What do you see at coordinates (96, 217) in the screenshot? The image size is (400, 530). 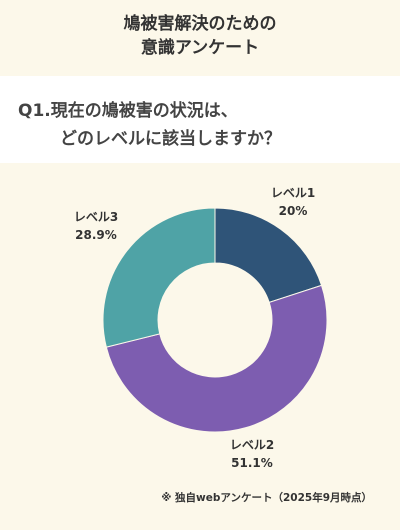 I see `slice-label-3: レベル3` at bounding box center [96, 217].